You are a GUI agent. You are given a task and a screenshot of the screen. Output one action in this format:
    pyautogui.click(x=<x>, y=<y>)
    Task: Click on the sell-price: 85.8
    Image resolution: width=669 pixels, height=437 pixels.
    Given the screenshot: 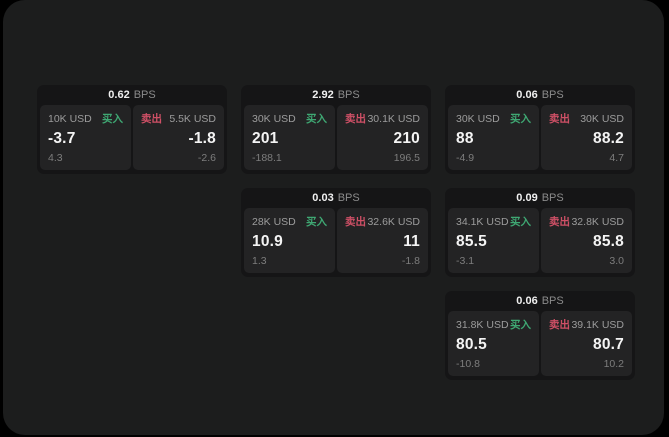 What is the action you would take?
    pyautogui.click(x=608, y=241)
    